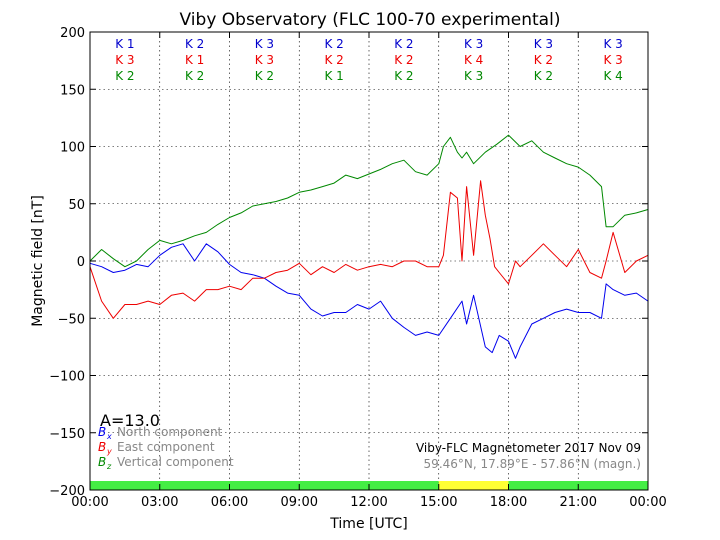 This screenshot has width=720, height=540. Describe the element at coordinates (109, 436) in the screenshot. I see `legend-symbol-subscript: x` at that location.